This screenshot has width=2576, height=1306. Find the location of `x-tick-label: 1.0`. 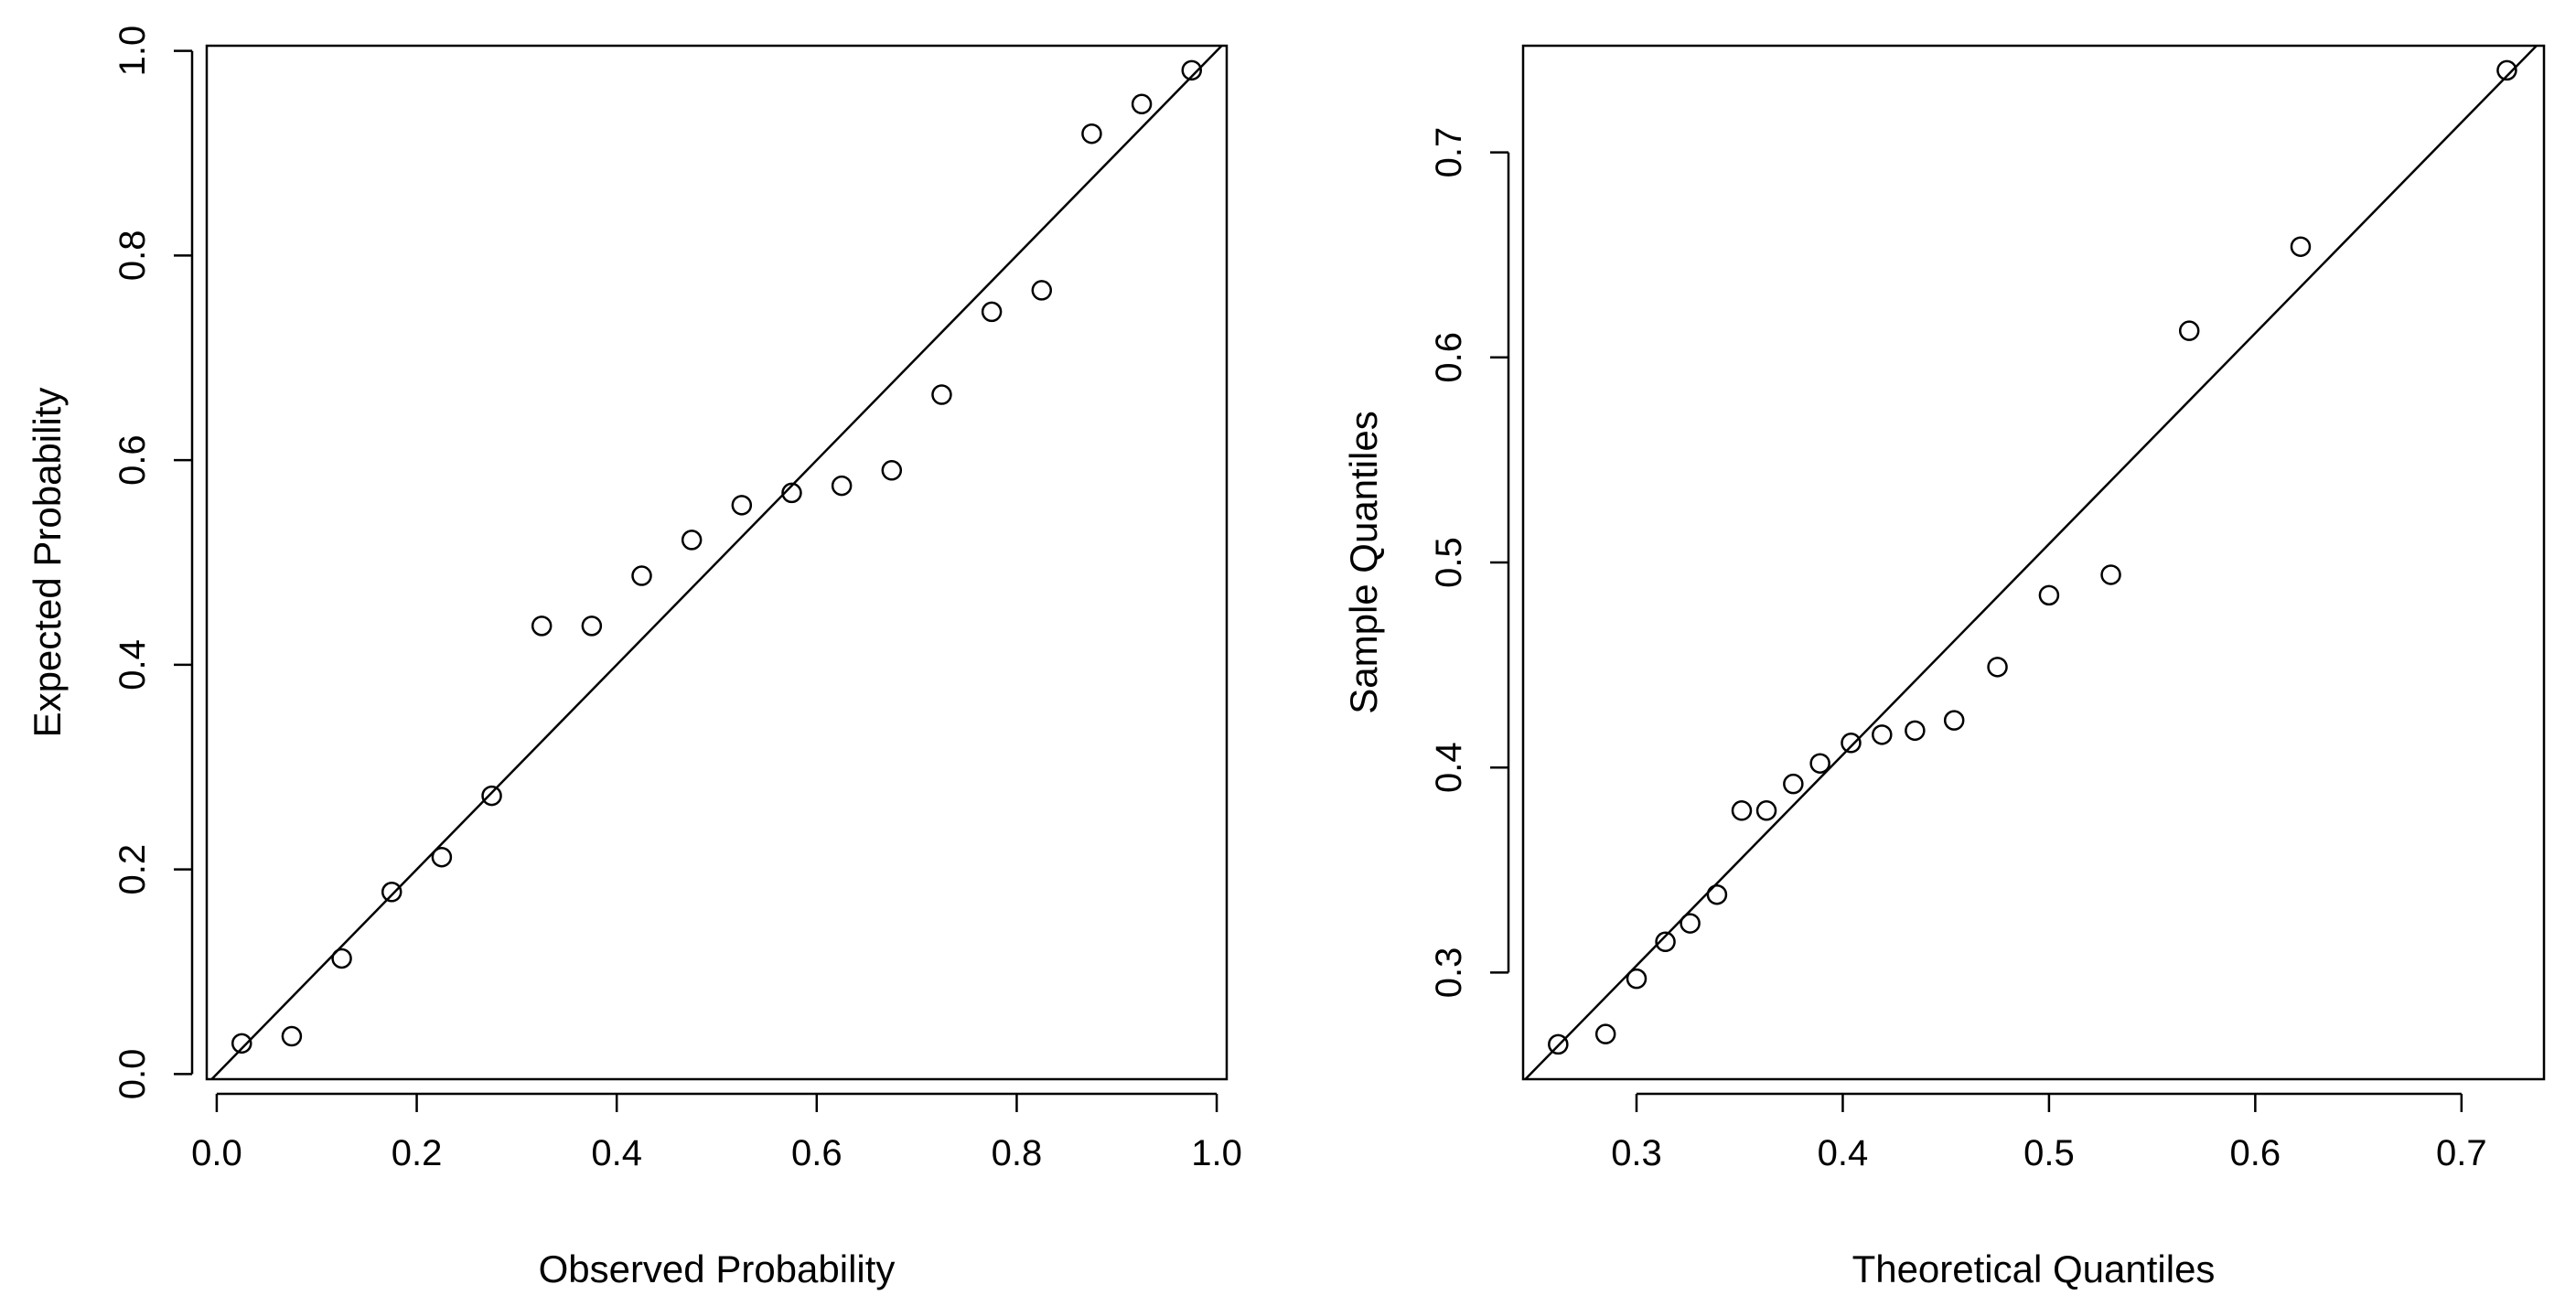

x-tick-label: 1.0 is located at coordinates (1217, 1153).